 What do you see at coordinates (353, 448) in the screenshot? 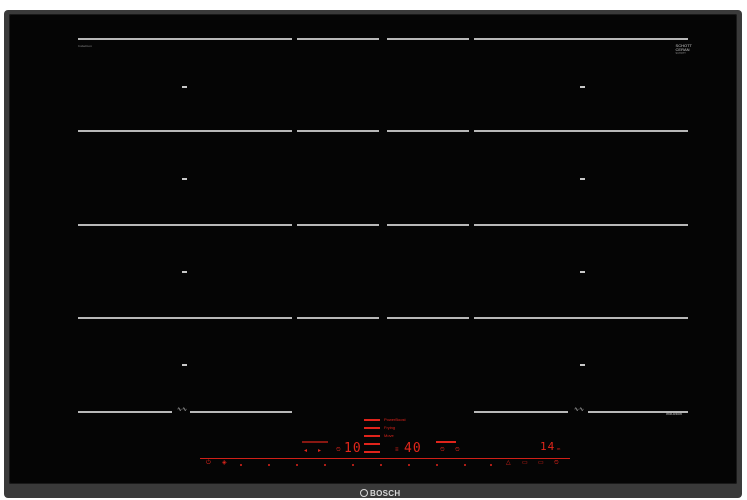
I see `power-level-display: 10` at bounding box center [353, 448].